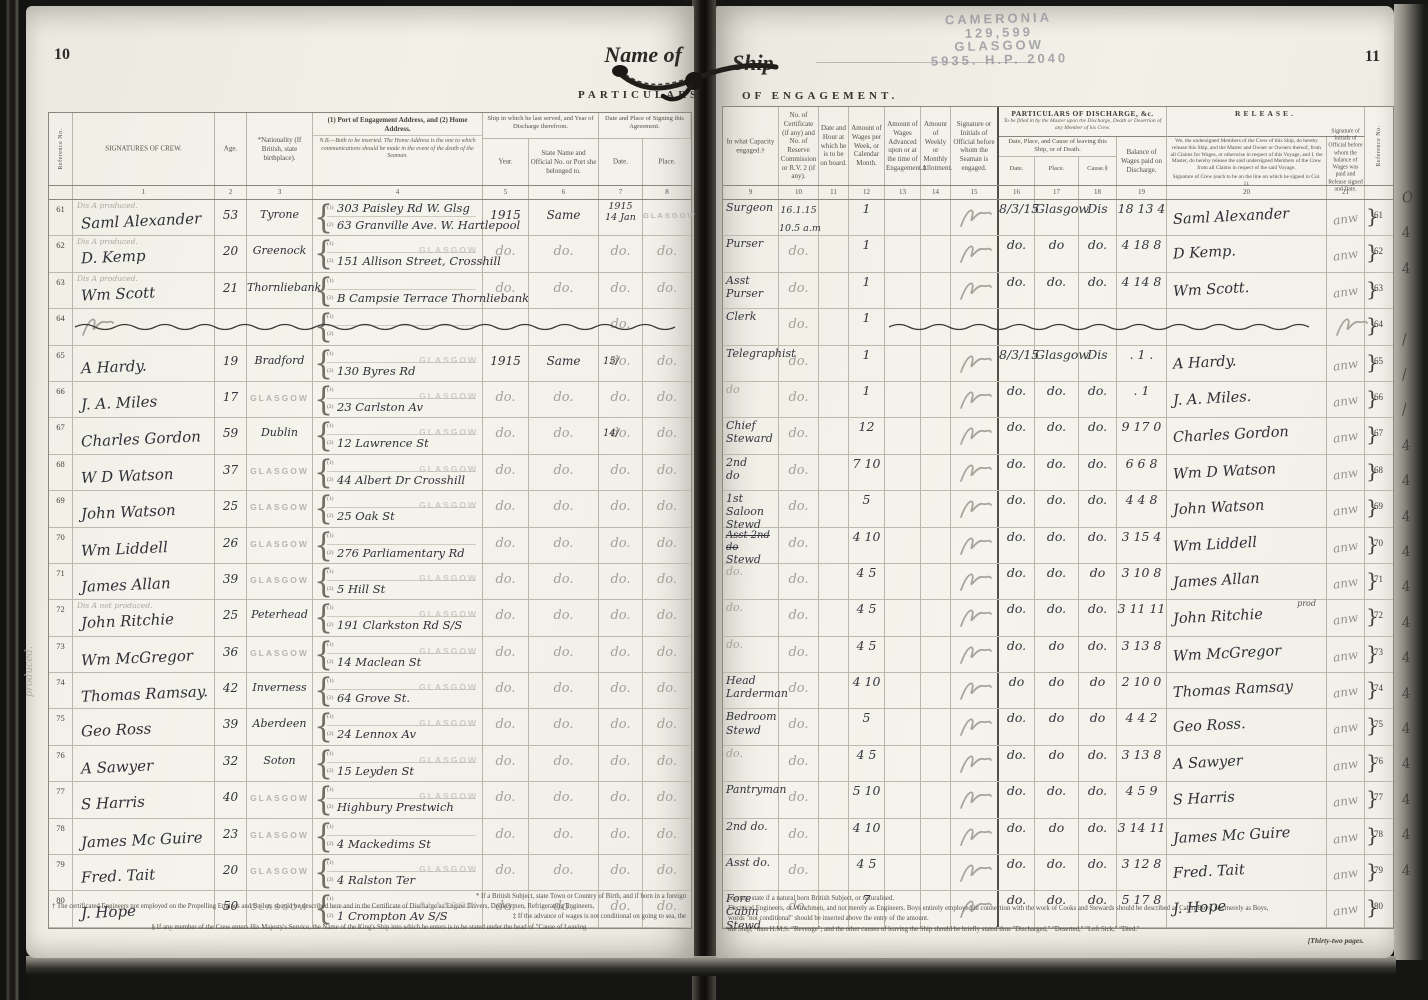 The width and height of the screenshot is (1428, 1000). I want to click on hour-on-board-cell, so click(834, 763).